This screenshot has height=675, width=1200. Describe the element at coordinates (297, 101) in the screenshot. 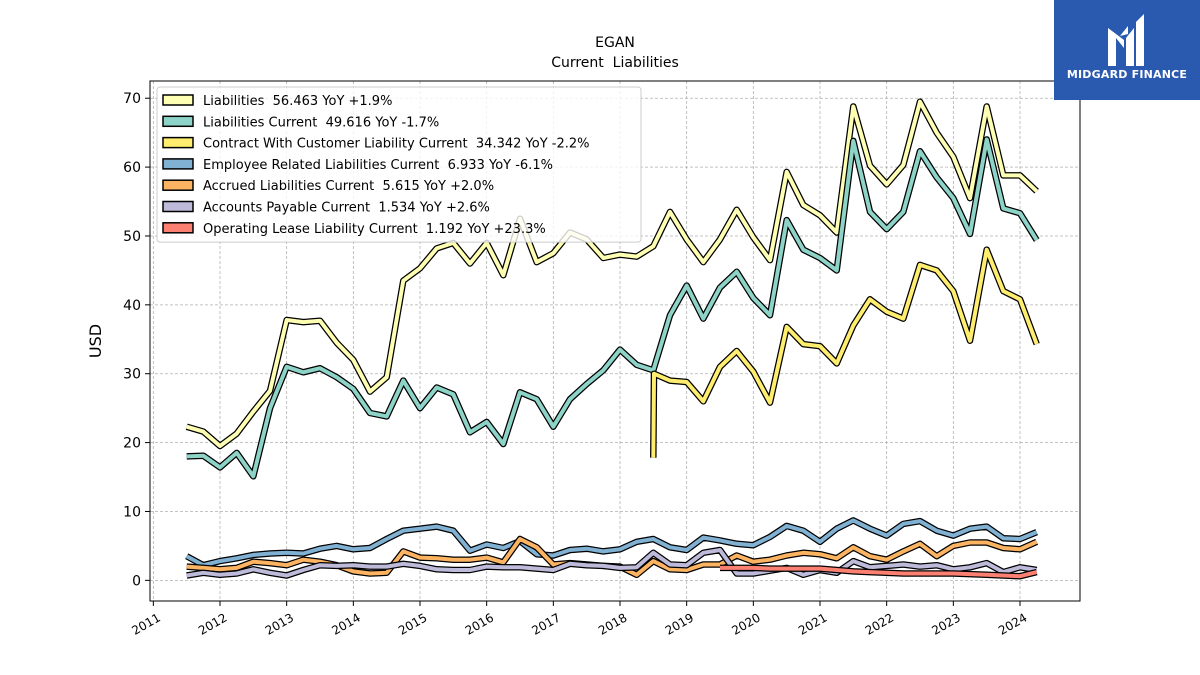

I see `legend-entry: Liabilities 56.463 YoY +1.9%` at that location.